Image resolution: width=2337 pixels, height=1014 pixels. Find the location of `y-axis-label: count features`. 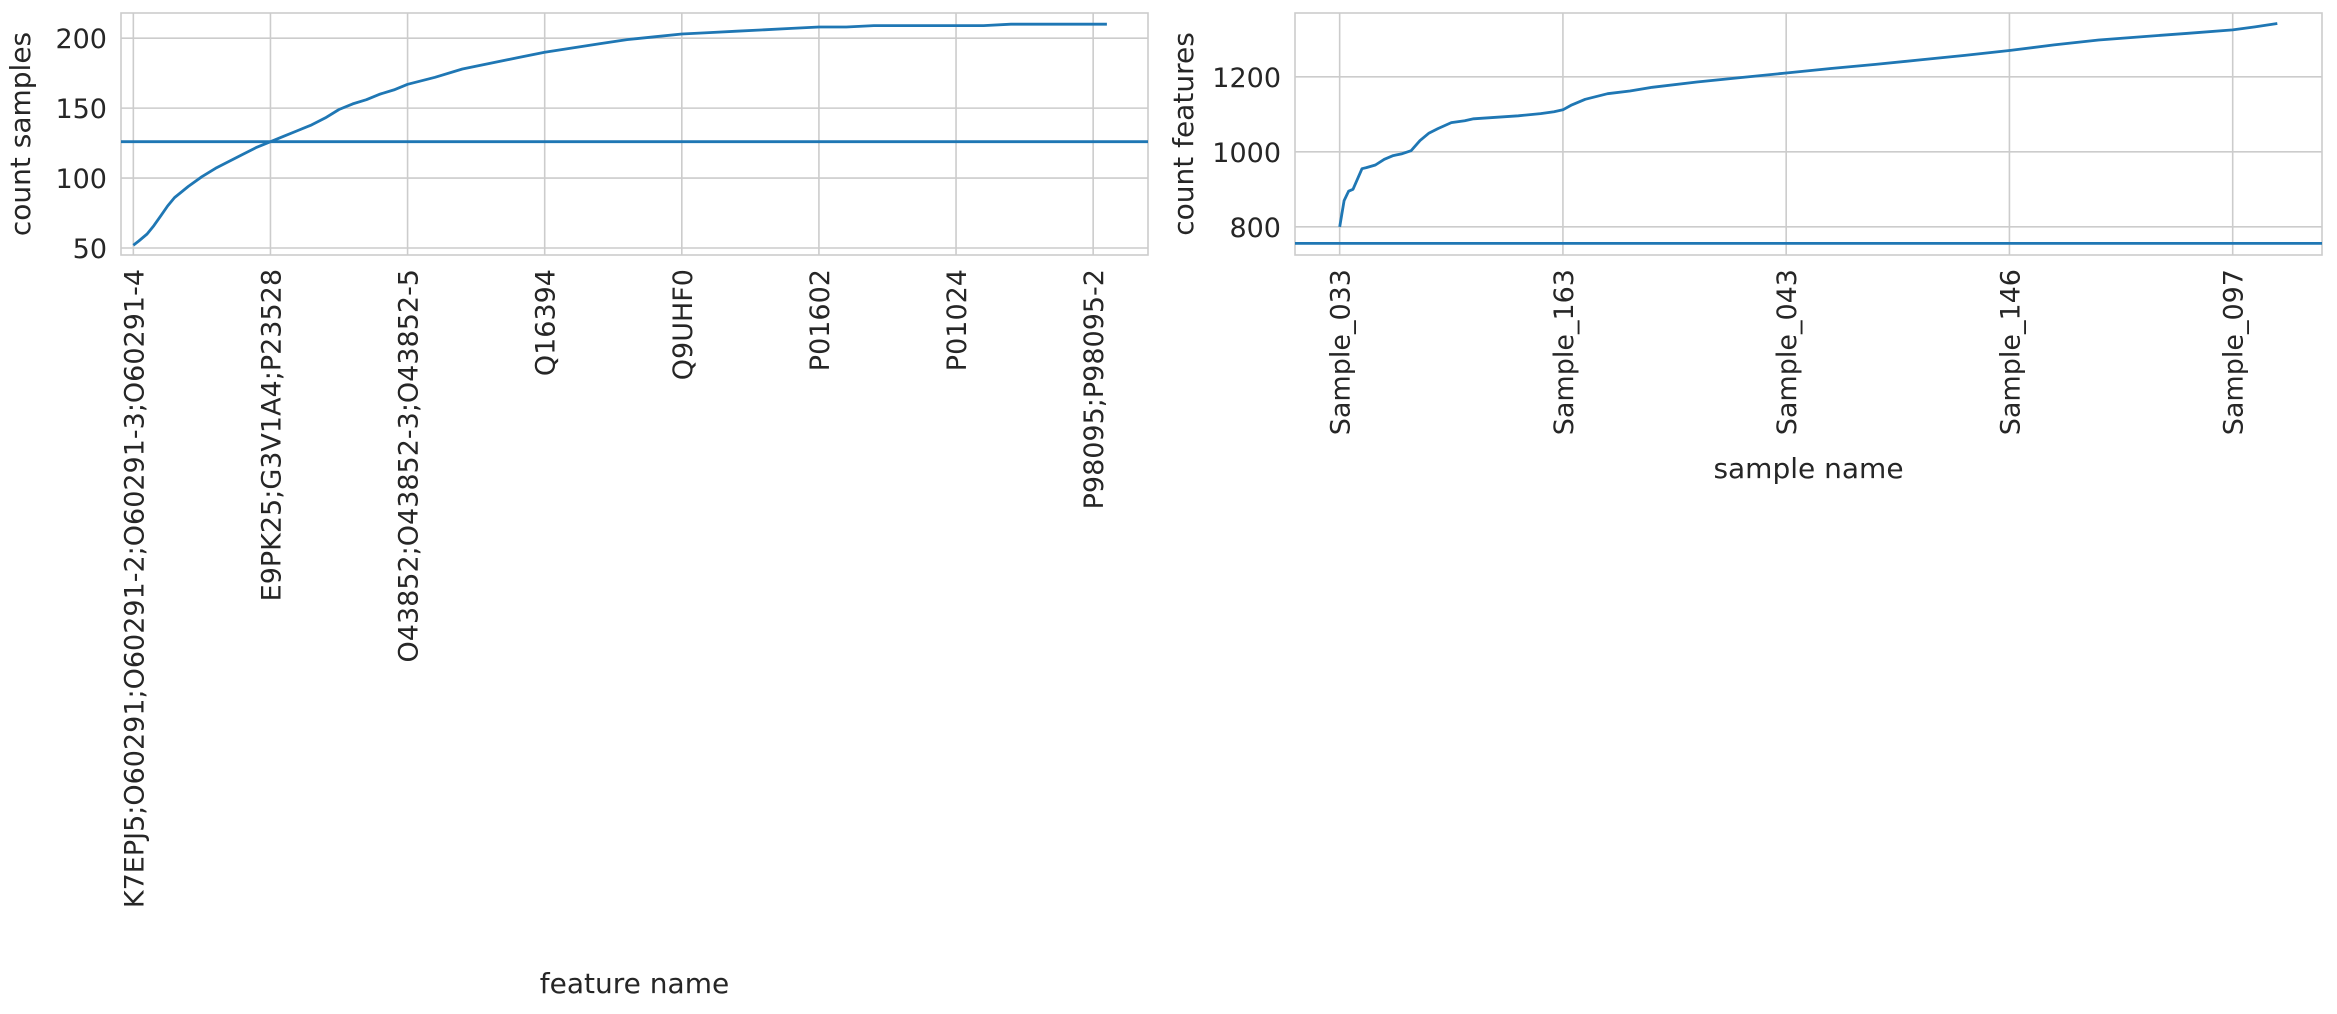

y-axis-label: count features is located at coordinates (1183, 134).